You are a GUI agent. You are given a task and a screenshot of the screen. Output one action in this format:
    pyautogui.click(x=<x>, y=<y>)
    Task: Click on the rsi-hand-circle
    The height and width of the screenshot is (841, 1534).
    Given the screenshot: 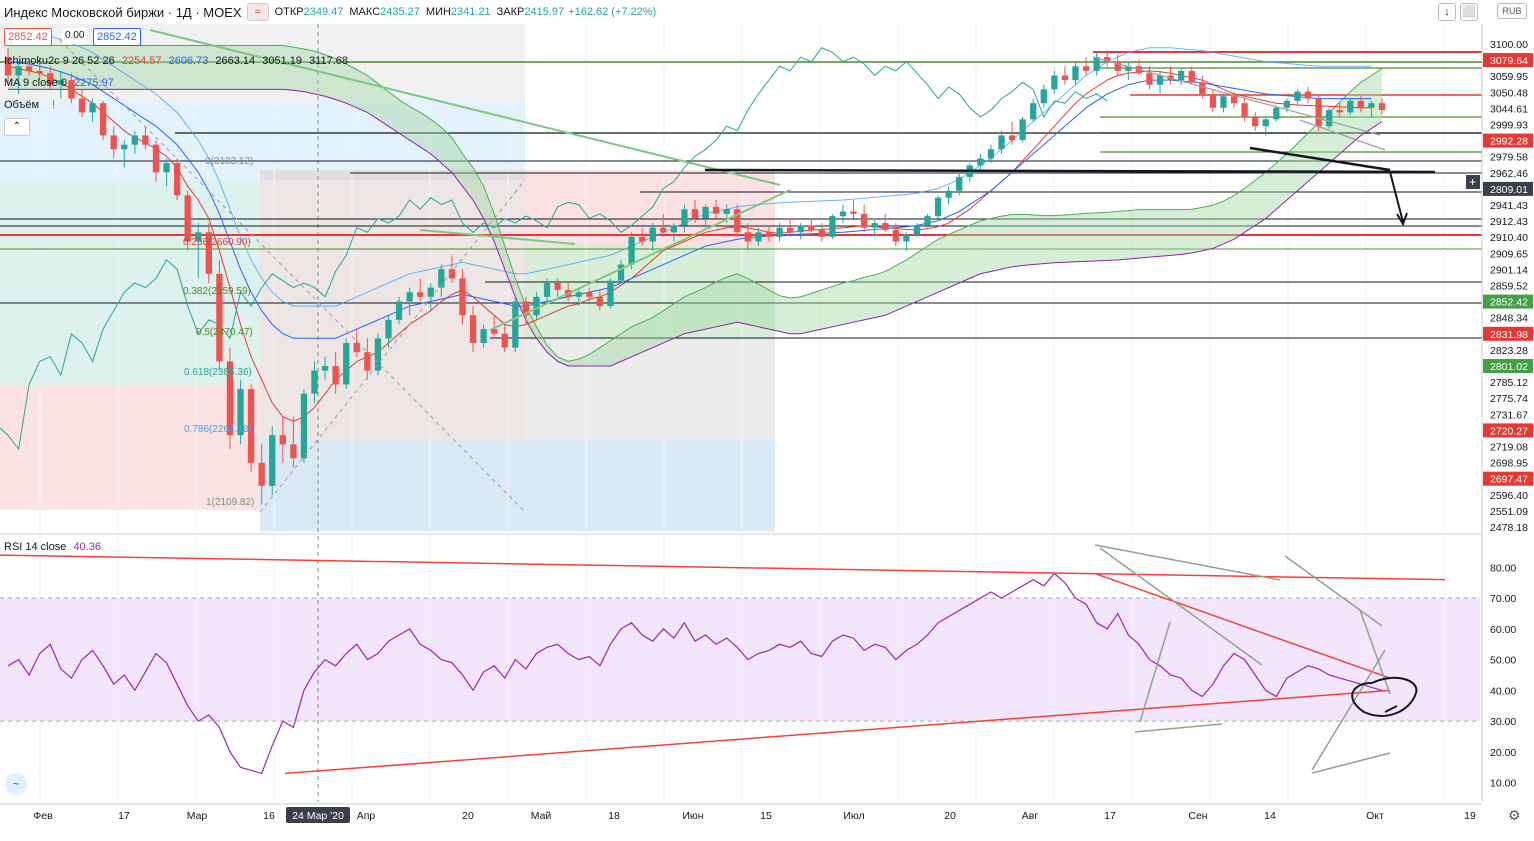 What is the action you would take?
    pyautogui.click(x=1384, y=696)
    